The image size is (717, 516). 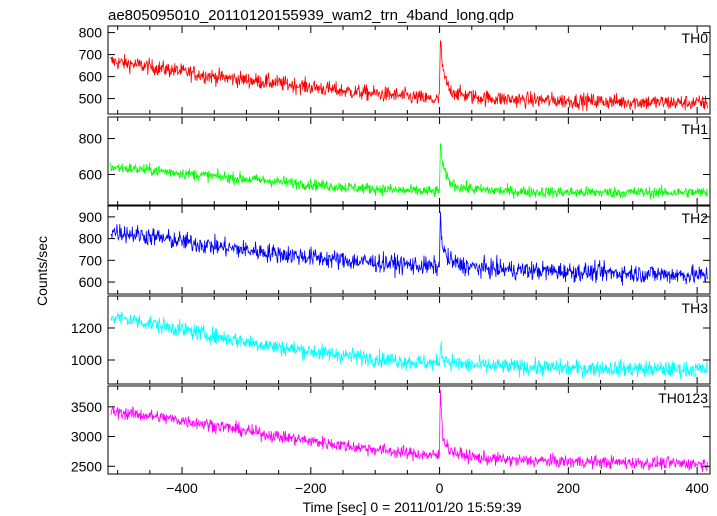 I want to click on x-axis-label: Time [sec] 0 = 2011/01/20 15:59:39, so click(x=411, y=507).